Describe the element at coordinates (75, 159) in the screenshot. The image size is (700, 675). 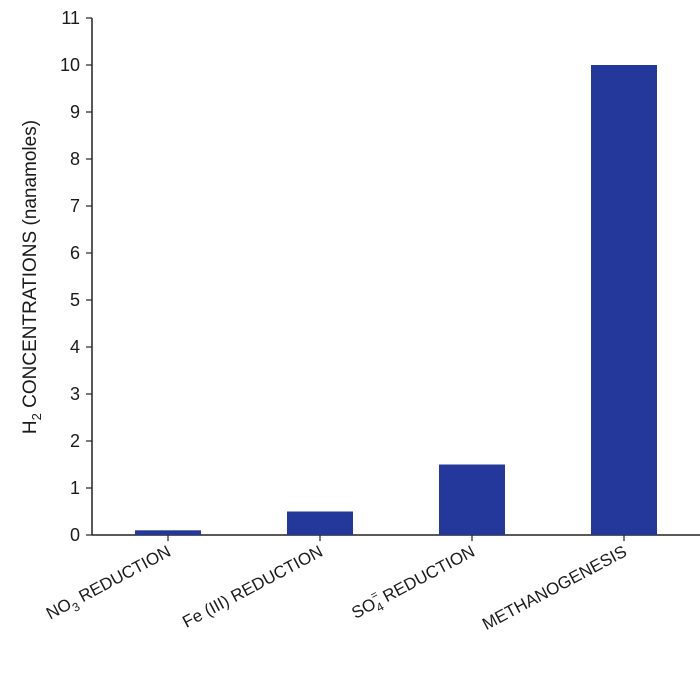
I see `y-tick-label: 8` at that location.